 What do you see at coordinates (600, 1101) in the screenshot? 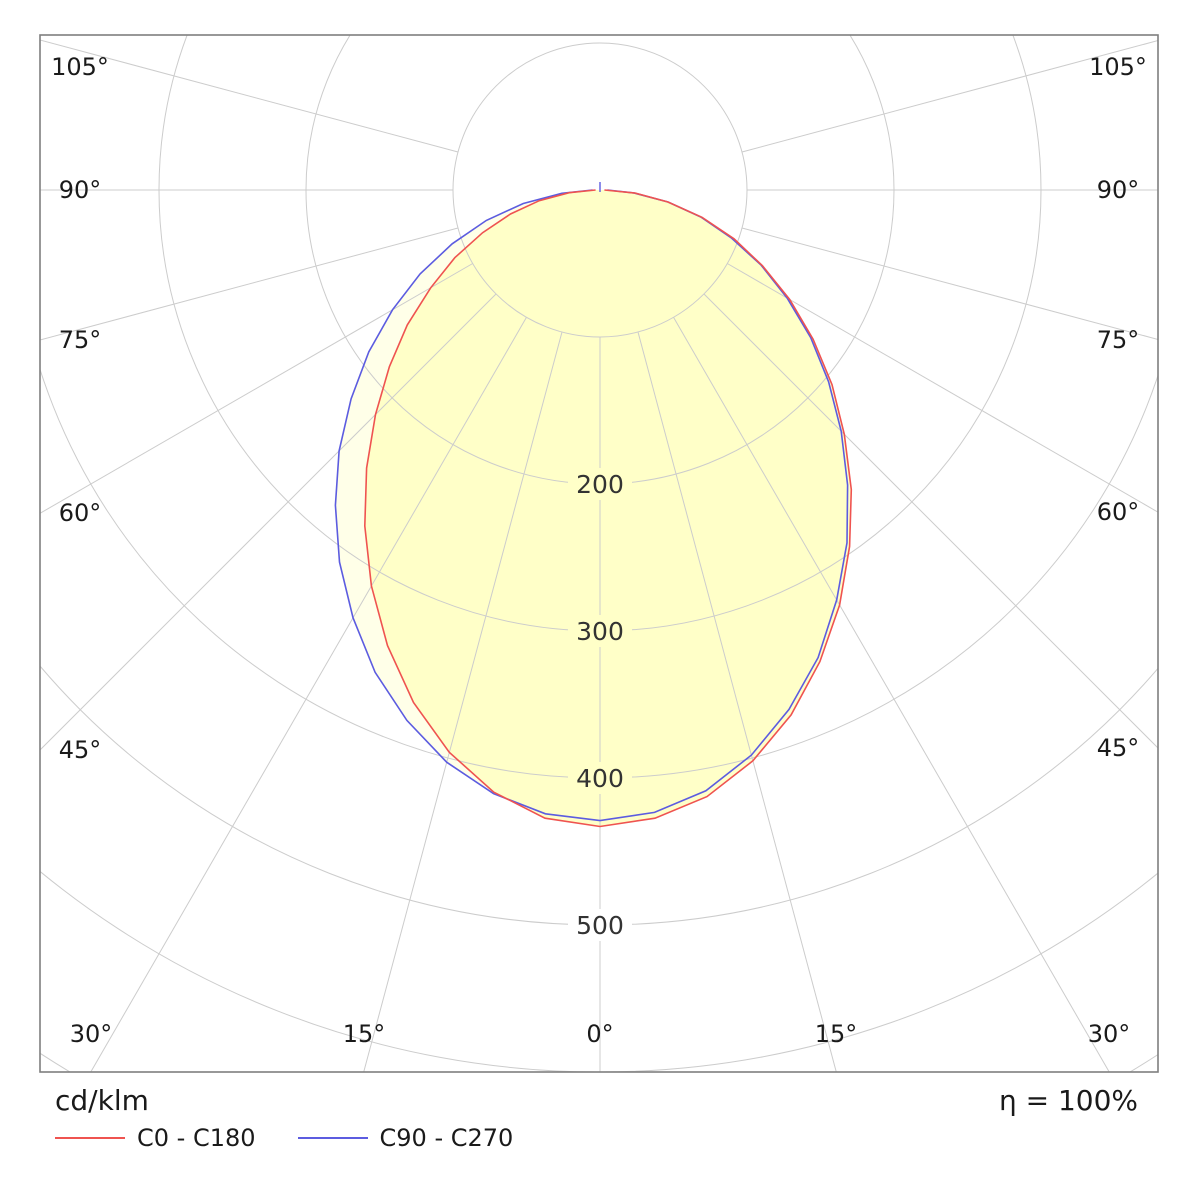
I see `chart-footer: cd/klm η = 100%` at bounding box center [600, 1101].